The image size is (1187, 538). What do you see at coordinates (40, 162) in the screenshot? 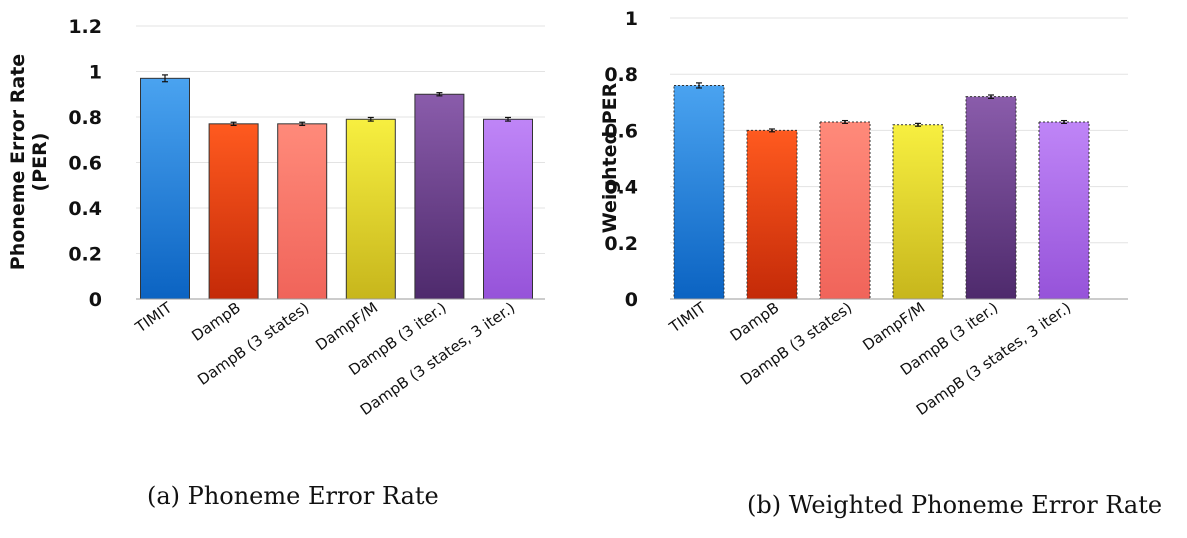
I see `y-axis-label: (PER)` at bounding box center [40, 162].